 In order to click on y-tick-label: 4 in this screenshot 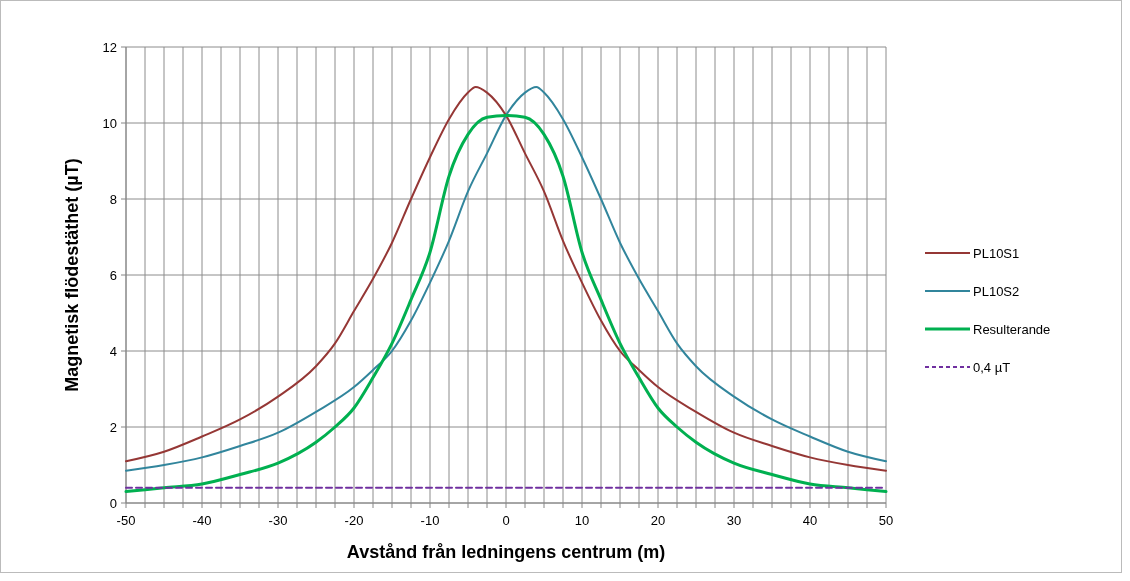, I will do `click(113, 351)`.